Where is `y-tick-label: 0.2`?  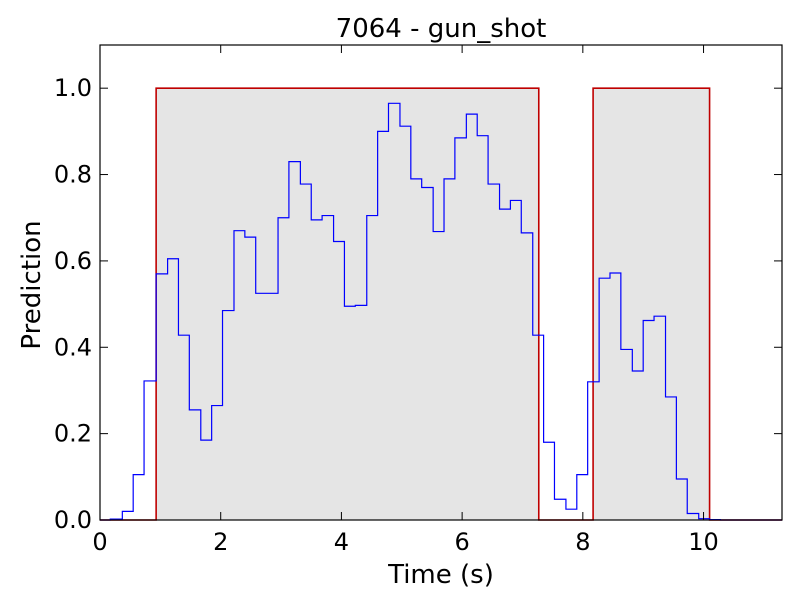 y-tick-label: 0.2 is located at coordinates (73, 434).